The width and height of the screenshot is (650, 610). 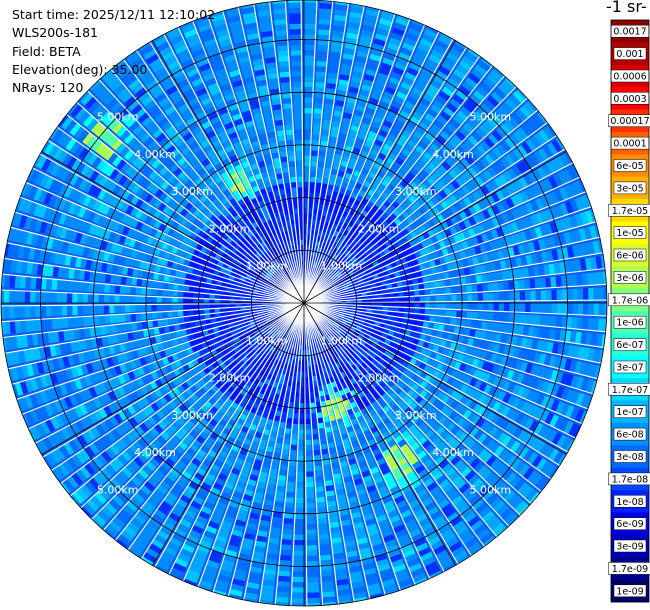 I want to click on elevation: Elevation(deg): 35.00, so click(x=80, y=69).